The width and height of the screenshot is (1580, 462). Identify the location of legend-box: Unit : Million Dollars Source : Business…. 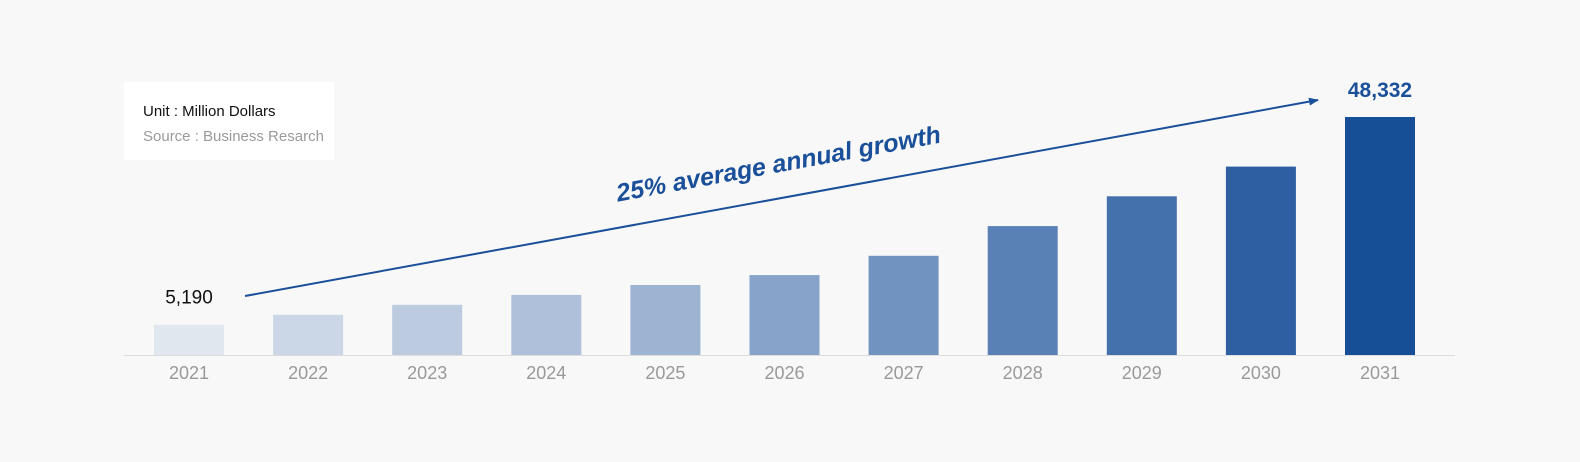
(229, 121).